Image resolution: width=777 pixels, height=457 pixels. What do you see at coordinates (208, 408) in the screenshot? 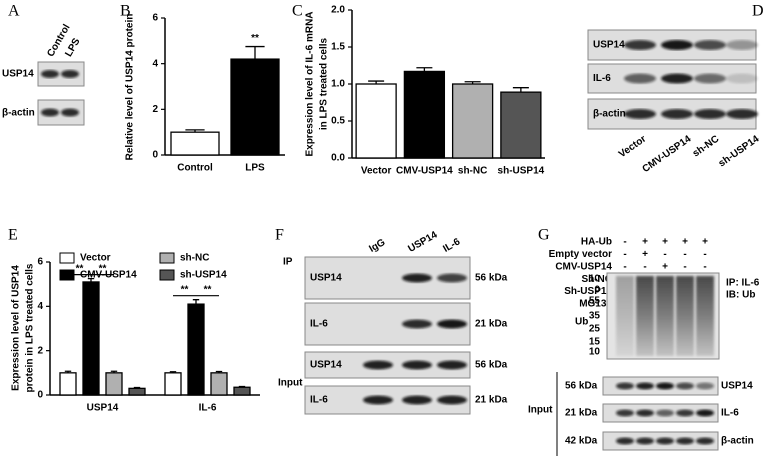
I see `x-tick-label: IL-6` at bounding box center [208, 408].